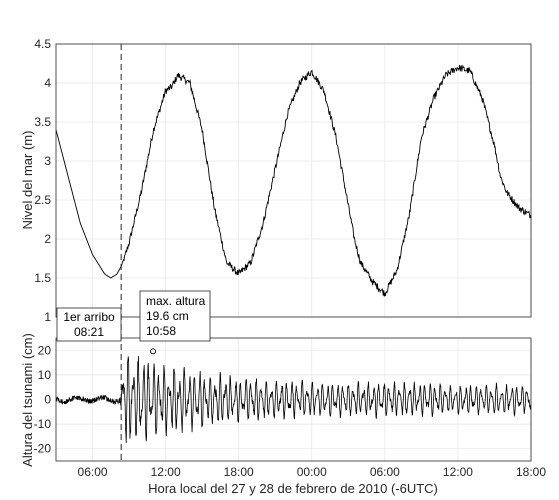  Describe the element at coordinates (47, 239) in the screenshot. I see `sea-level-y-tick-label: 2` at that location.